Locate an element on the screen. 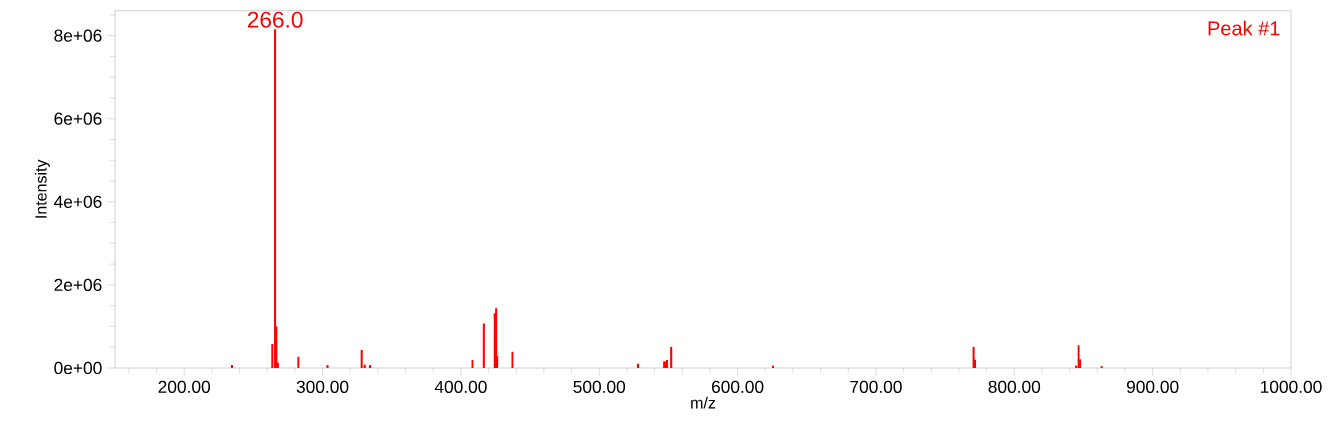 This screenshot has width=1343, height=435. annotation: Peak #1 is located at coordinates (1244, 28).